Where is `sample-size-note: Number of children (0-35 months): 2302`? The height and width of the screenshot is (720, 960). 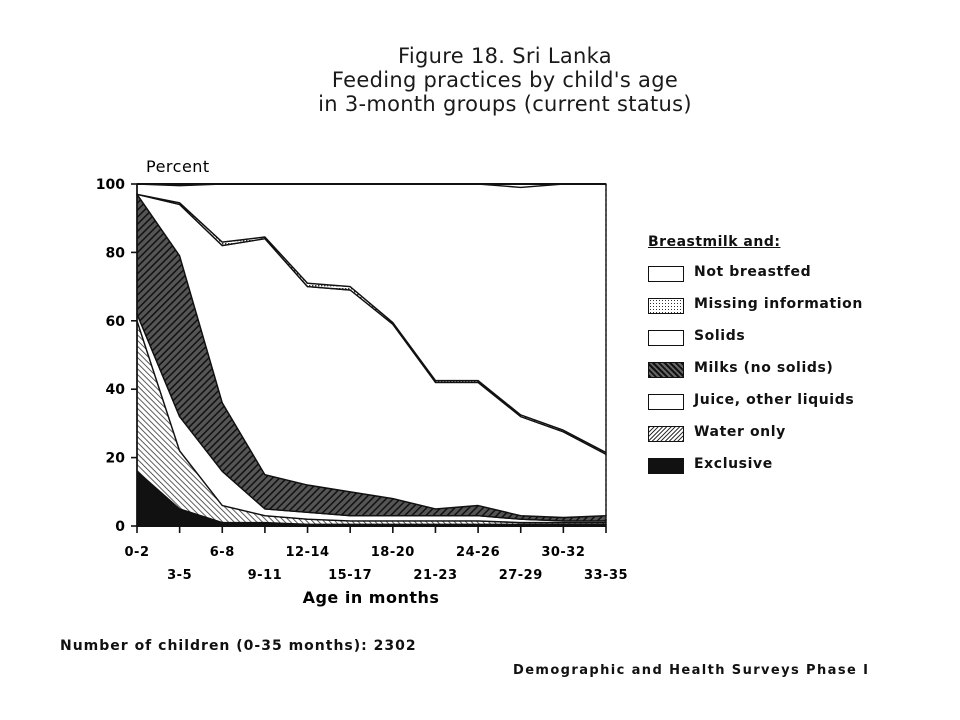 sample-size-note: Number of children (0-35 months): 2302 is located at coordinates (238, 646).